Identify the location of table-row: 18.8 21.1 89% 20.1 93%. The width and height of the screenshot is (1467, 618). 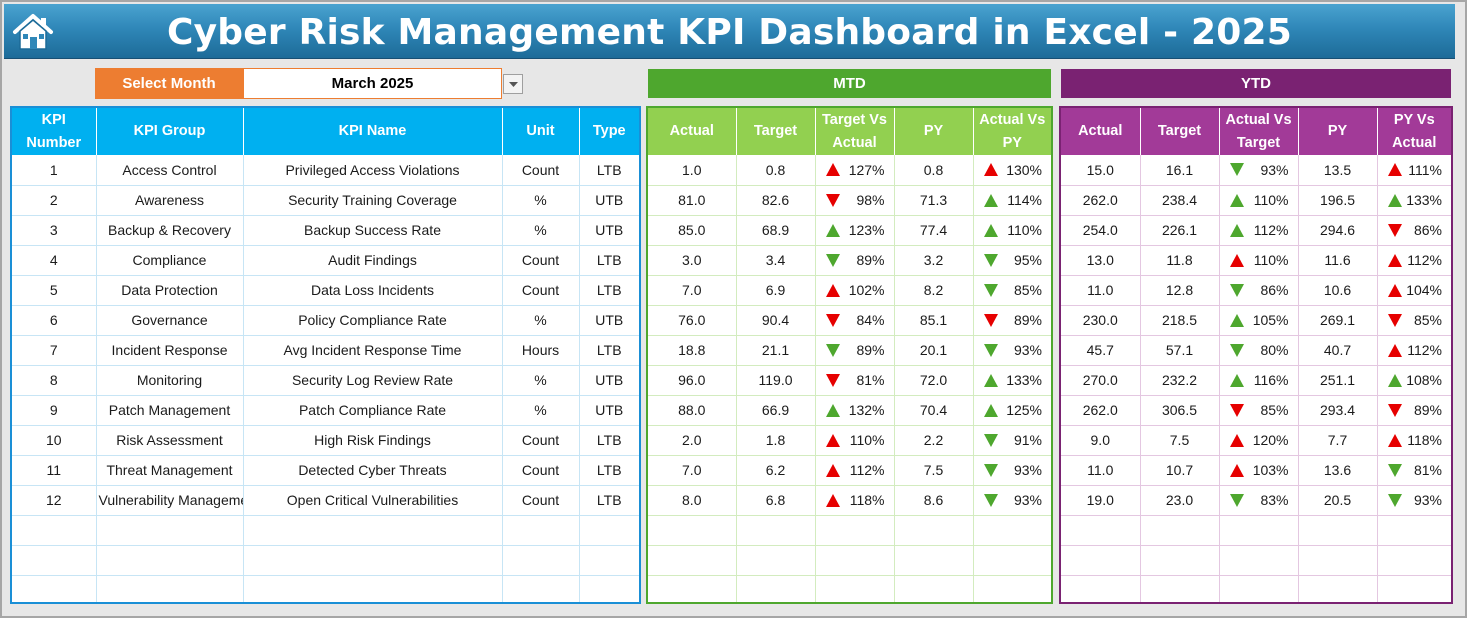
(849, 350).